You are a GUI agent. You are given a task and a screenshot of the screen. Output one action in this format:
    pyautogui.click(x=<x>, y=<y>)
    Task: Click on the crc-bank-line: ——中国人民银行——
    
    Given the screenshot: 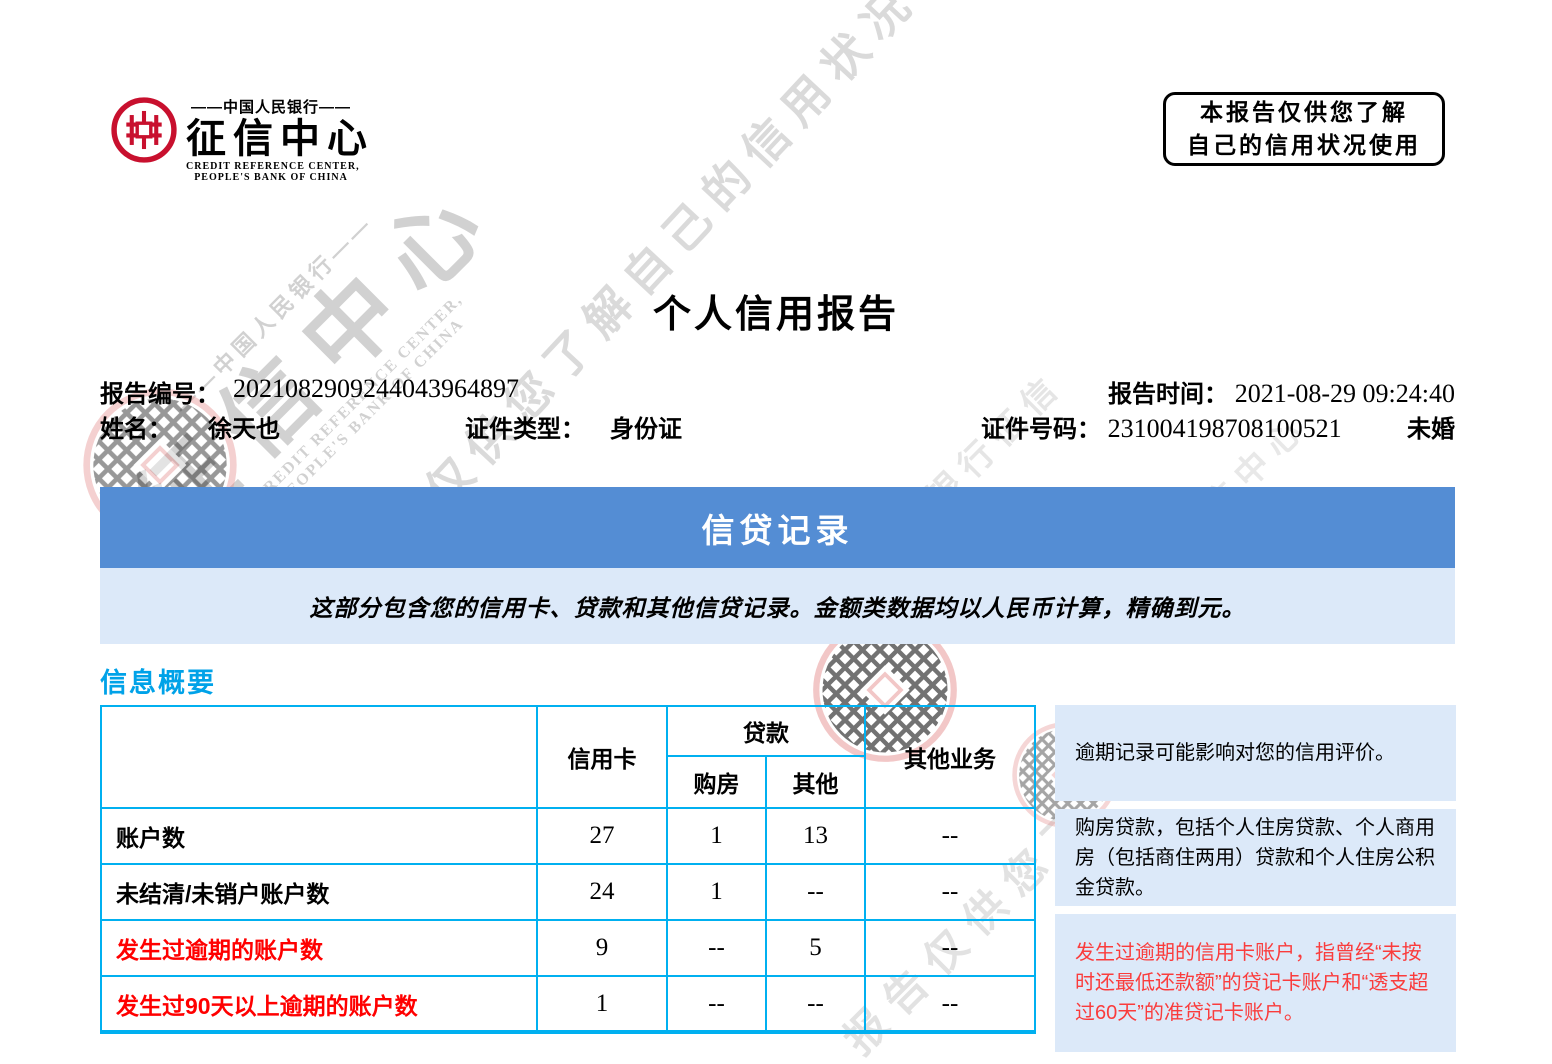 What is the action you would take?
    pyautogui.click(x=270, y=107)
    